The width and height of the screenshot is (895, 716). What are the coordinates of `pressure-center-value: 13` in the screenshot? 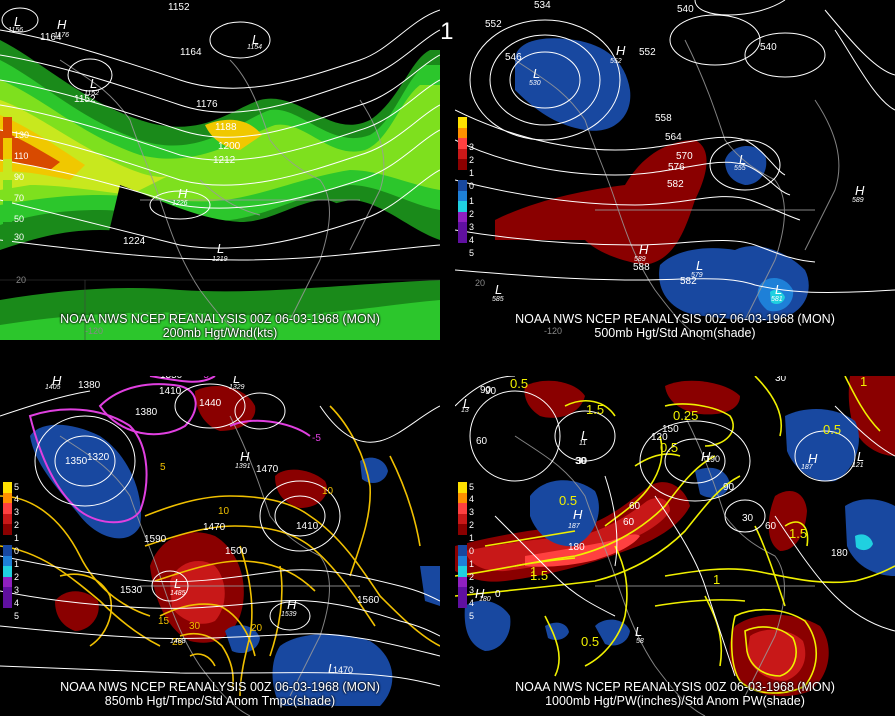 It's located at (465, 410).